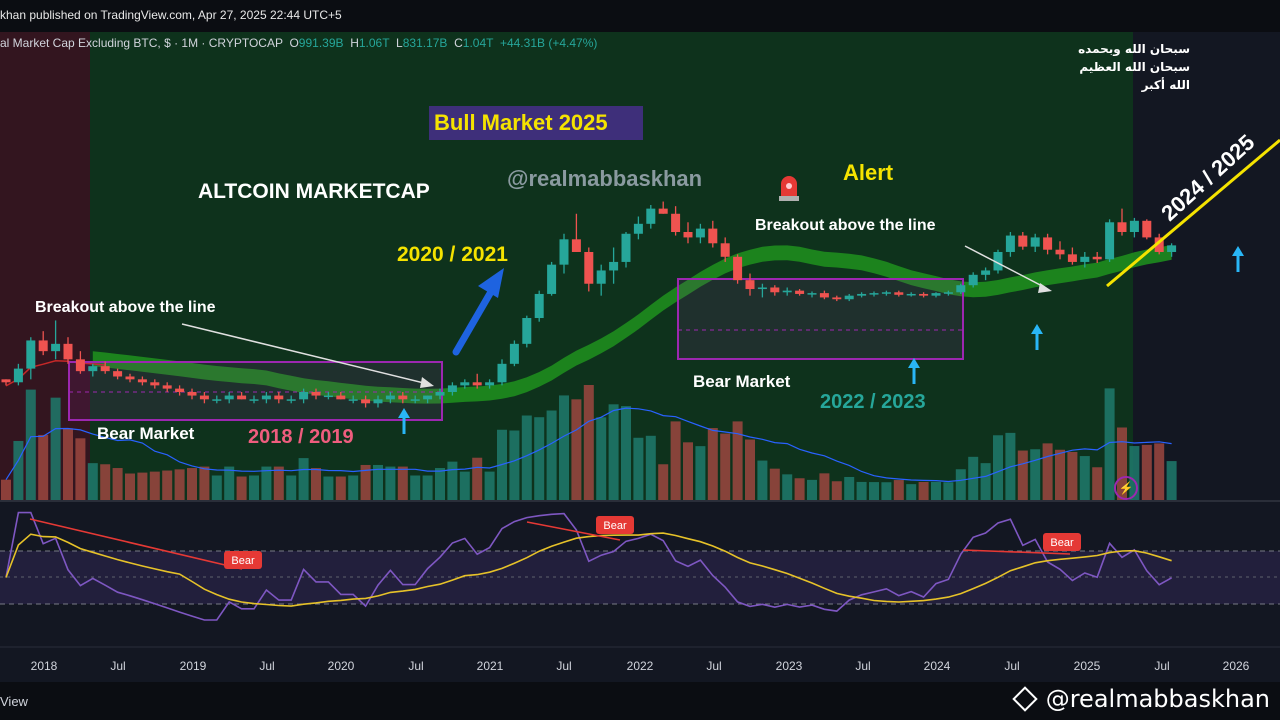  Describe the element at coordinates (640, 701) in the screenshot. I see `bottom-bar: View` at that location.